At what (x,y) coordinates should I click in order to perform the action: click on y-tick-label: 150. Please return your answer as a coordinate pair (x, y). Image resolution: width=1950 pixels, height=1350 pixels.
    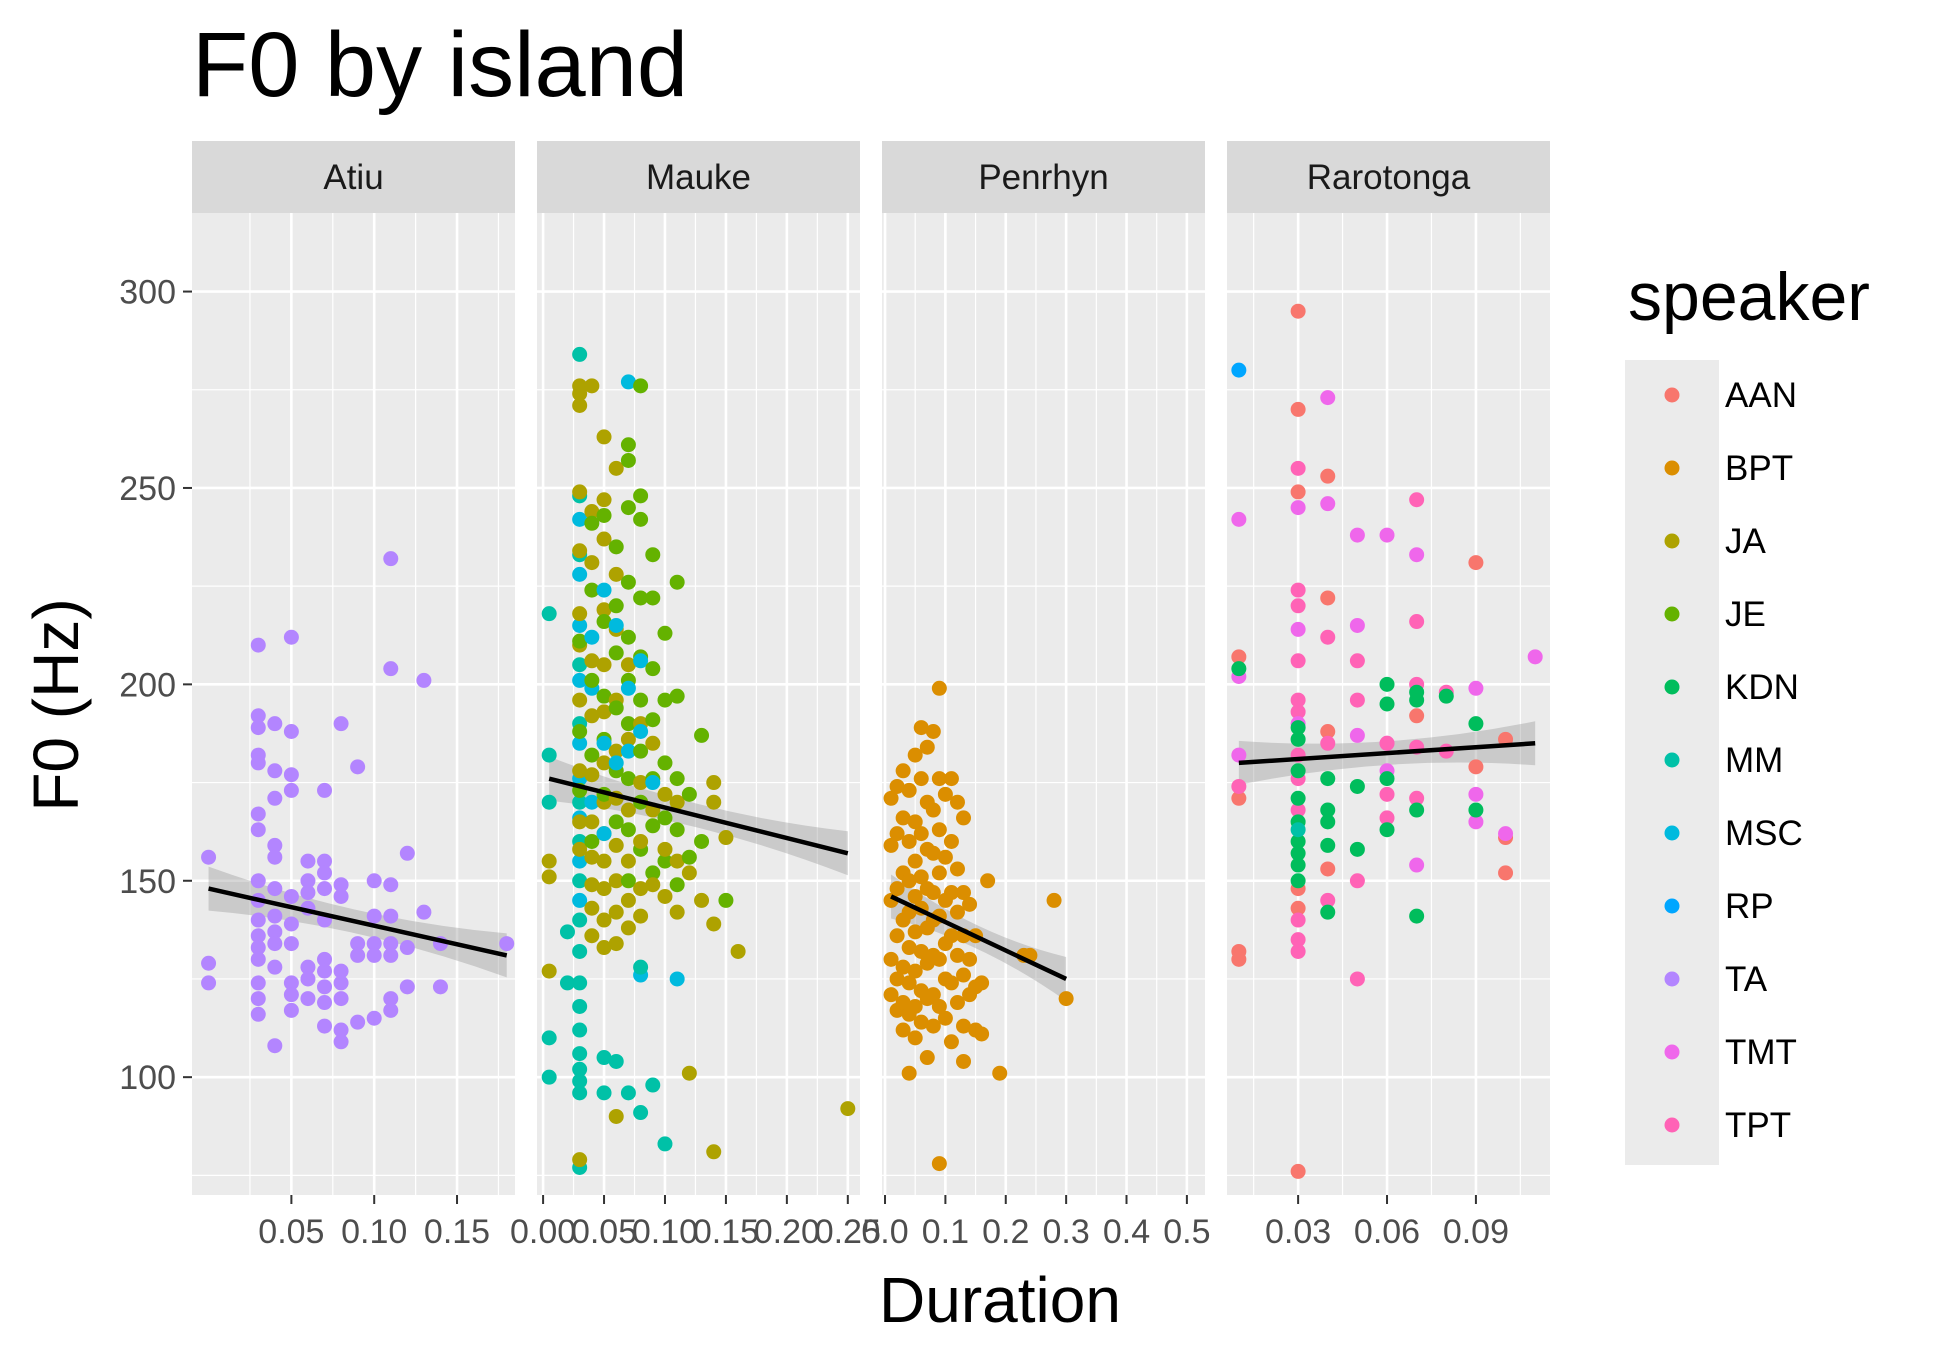
    Looking at the image, I should click on (147, 882).